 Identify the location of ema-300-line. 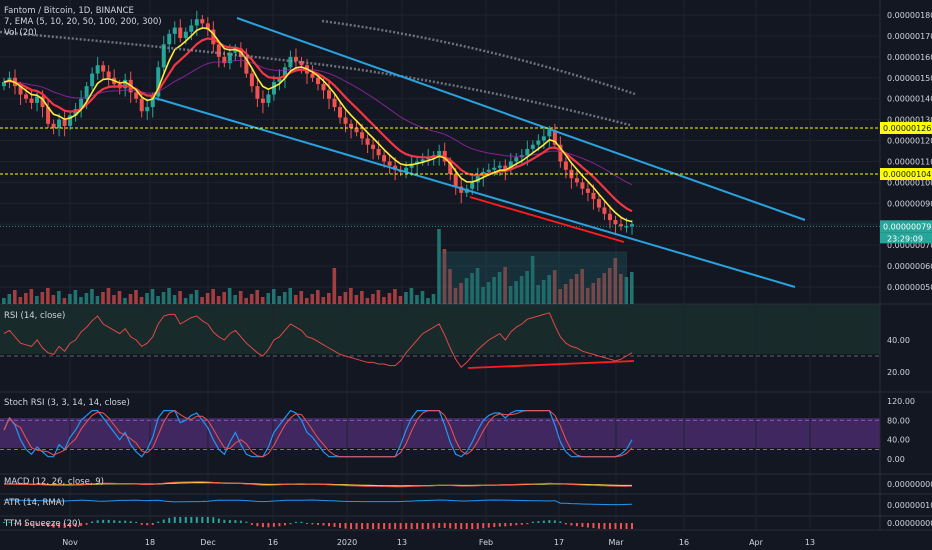
(478, 57).